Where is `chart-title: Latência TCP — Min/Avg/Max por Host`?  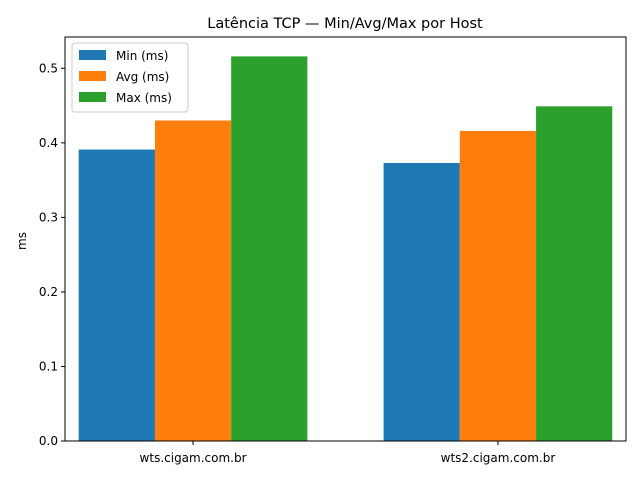
chart-title: Latência TCP — Min/Avg/Max por Host is located at coordinates (345, 24).